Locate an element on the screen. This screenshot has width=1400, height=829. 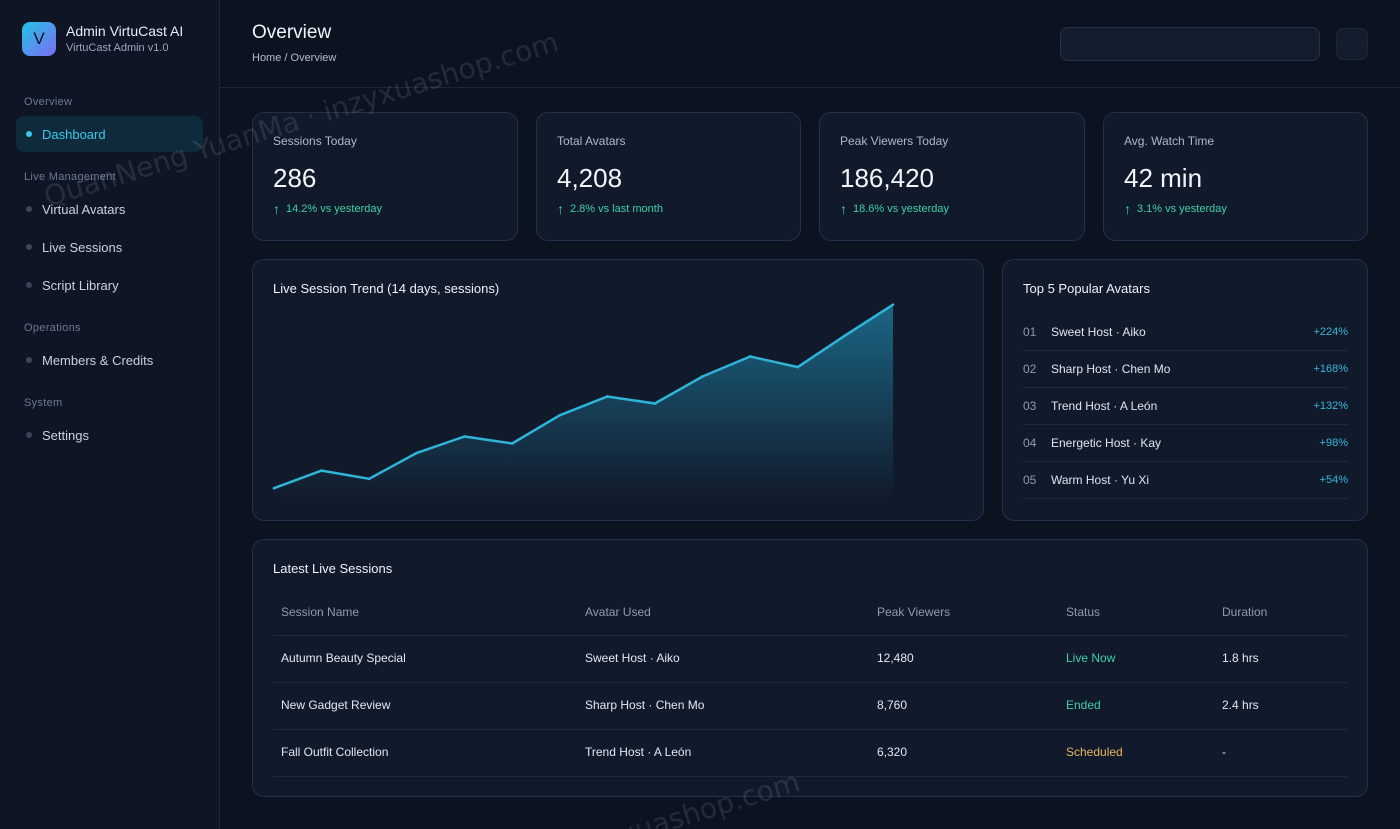
growth-percent: +168% is located at coordinates (1330, 369).